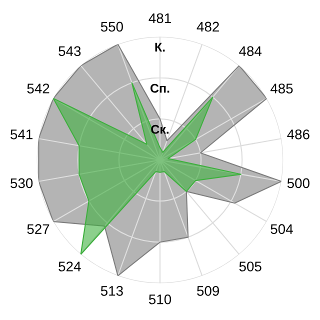 The image size is (320, 320). What do you see at coordinates (207, 27) in the screenshot?
I see `spoke-label: 482` at bounding box center [207, 27].